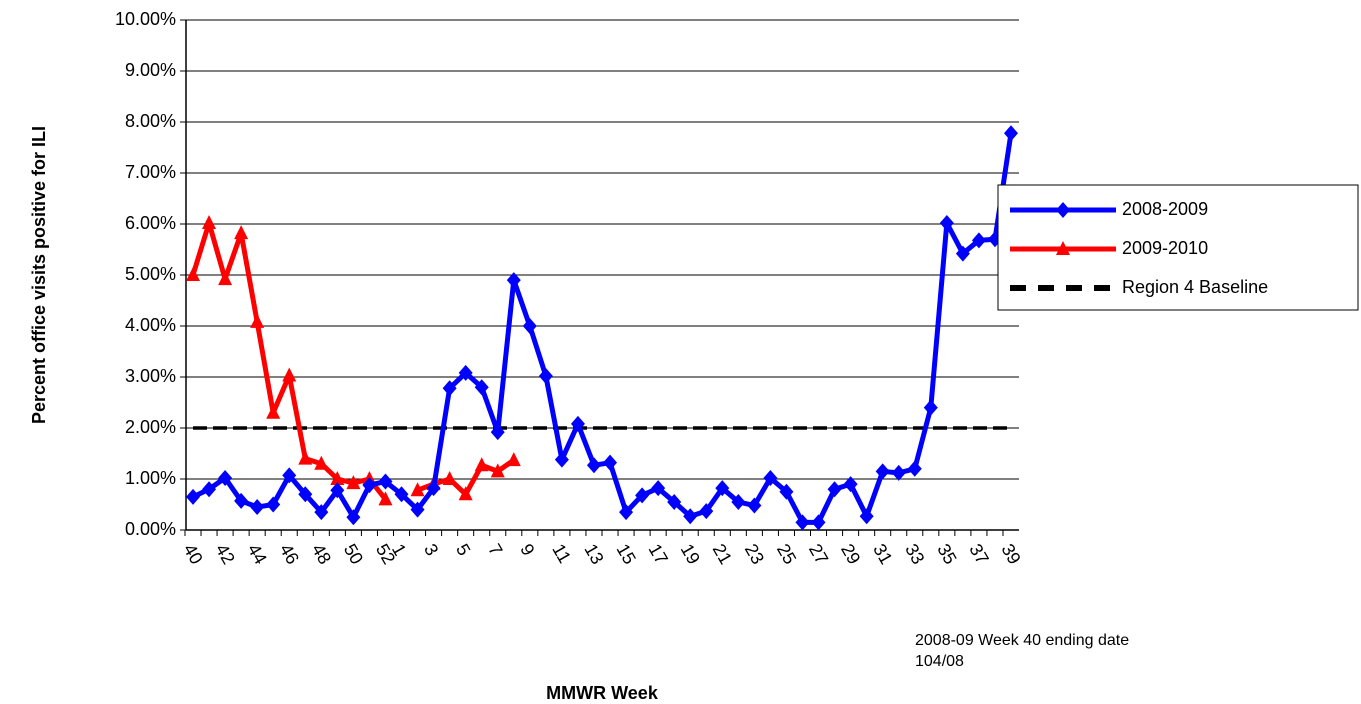 The width and height of the screenshot is (1361, 704). I want to click on x-tick-label: 42, so click(225, 553).